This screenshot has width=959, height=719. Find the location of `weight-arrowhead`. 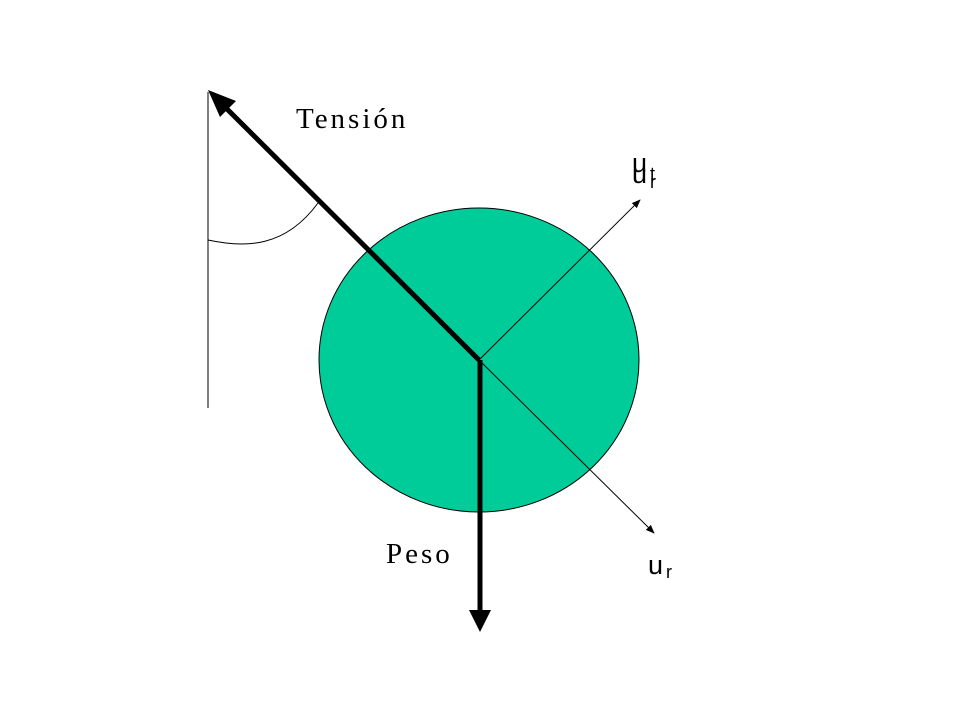

weight-arrowhead is located at coordinates (480, 621).